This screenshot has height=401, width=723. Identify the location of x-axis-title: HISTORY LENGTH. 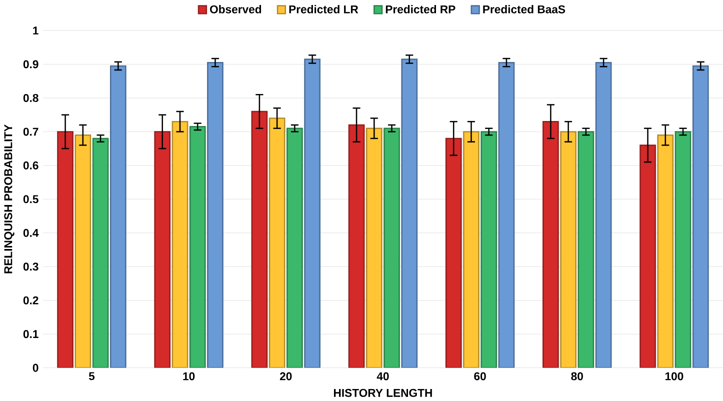
(383, 392).